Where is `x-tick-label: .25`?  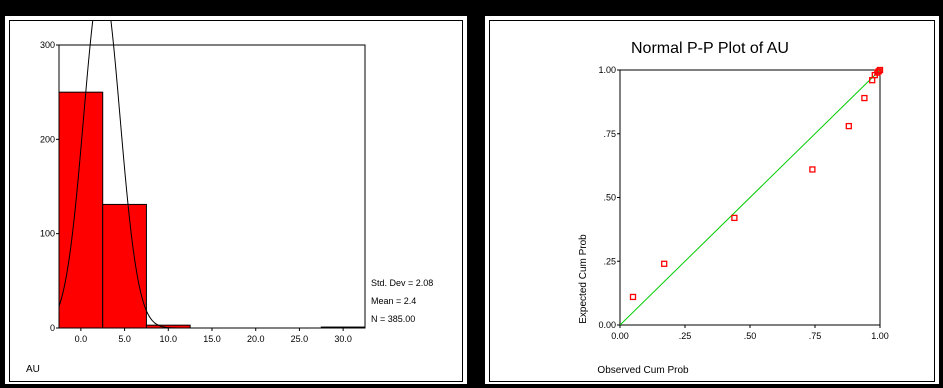 x-tick-label: .25 is located at coordinates (685, 336).